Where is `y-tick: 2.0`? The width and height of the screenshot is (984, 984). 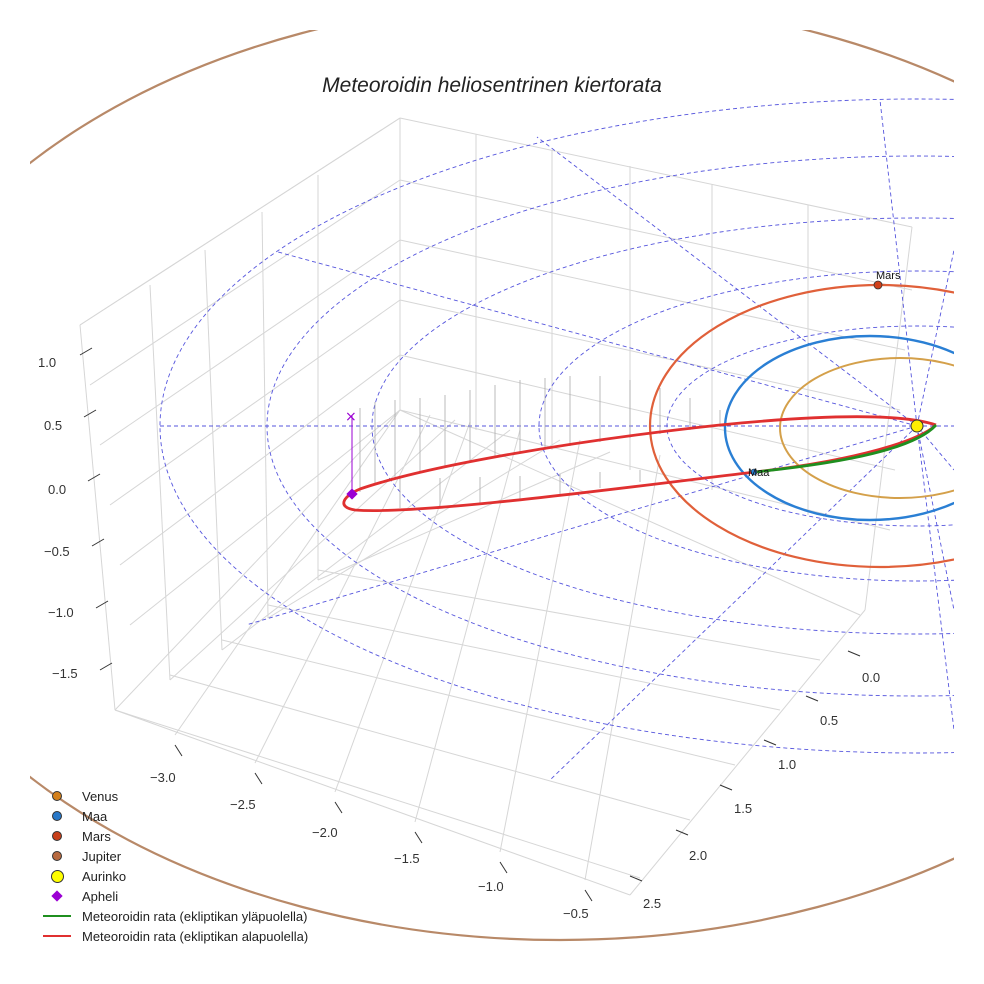 y-tick: 2.0 is located at coordinates (698, 855).